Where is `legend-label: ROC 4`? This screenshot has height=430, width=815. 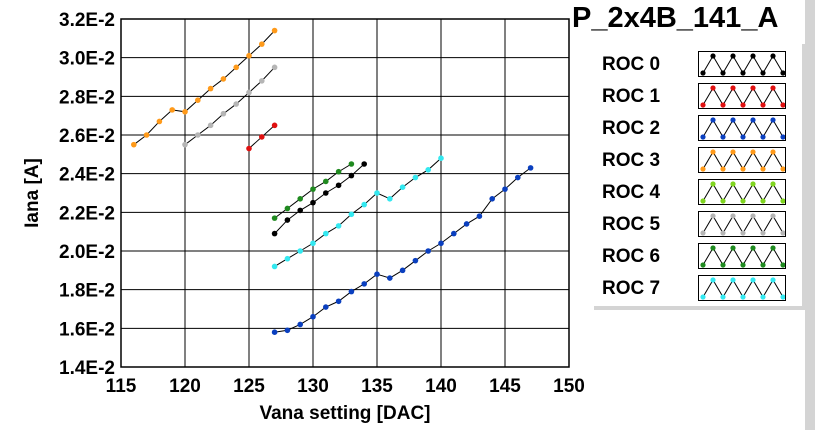
legend-label: ROC 4 is located at coordinates (631, 192).